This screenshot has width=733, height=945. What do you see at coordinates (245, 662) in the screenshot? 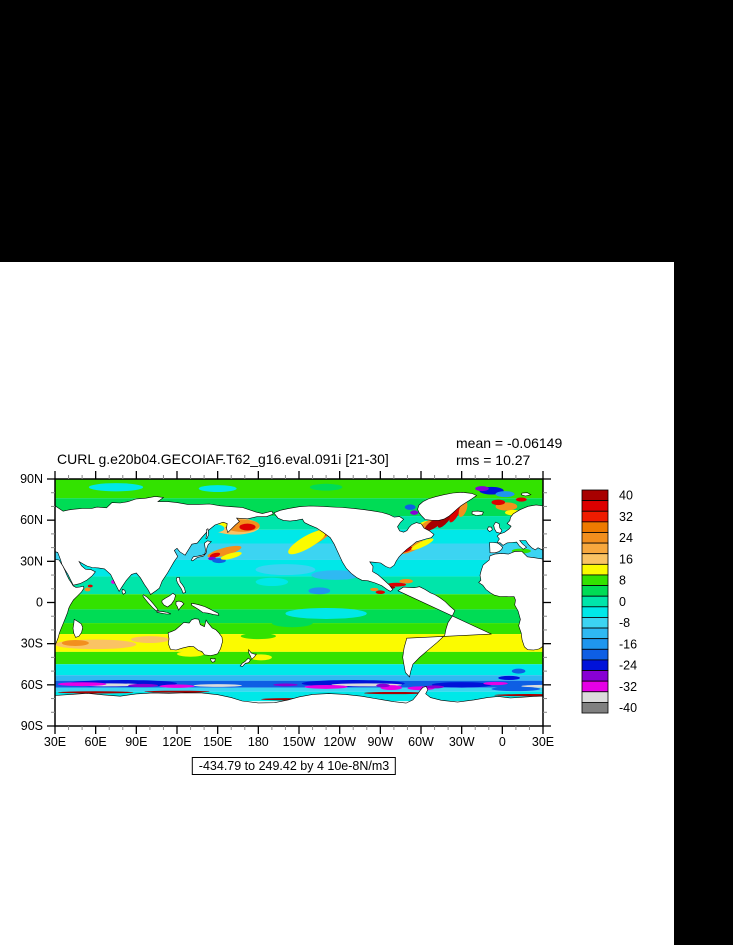
I see `landmass-new-zealand-south` at bounding box center [245, 662].